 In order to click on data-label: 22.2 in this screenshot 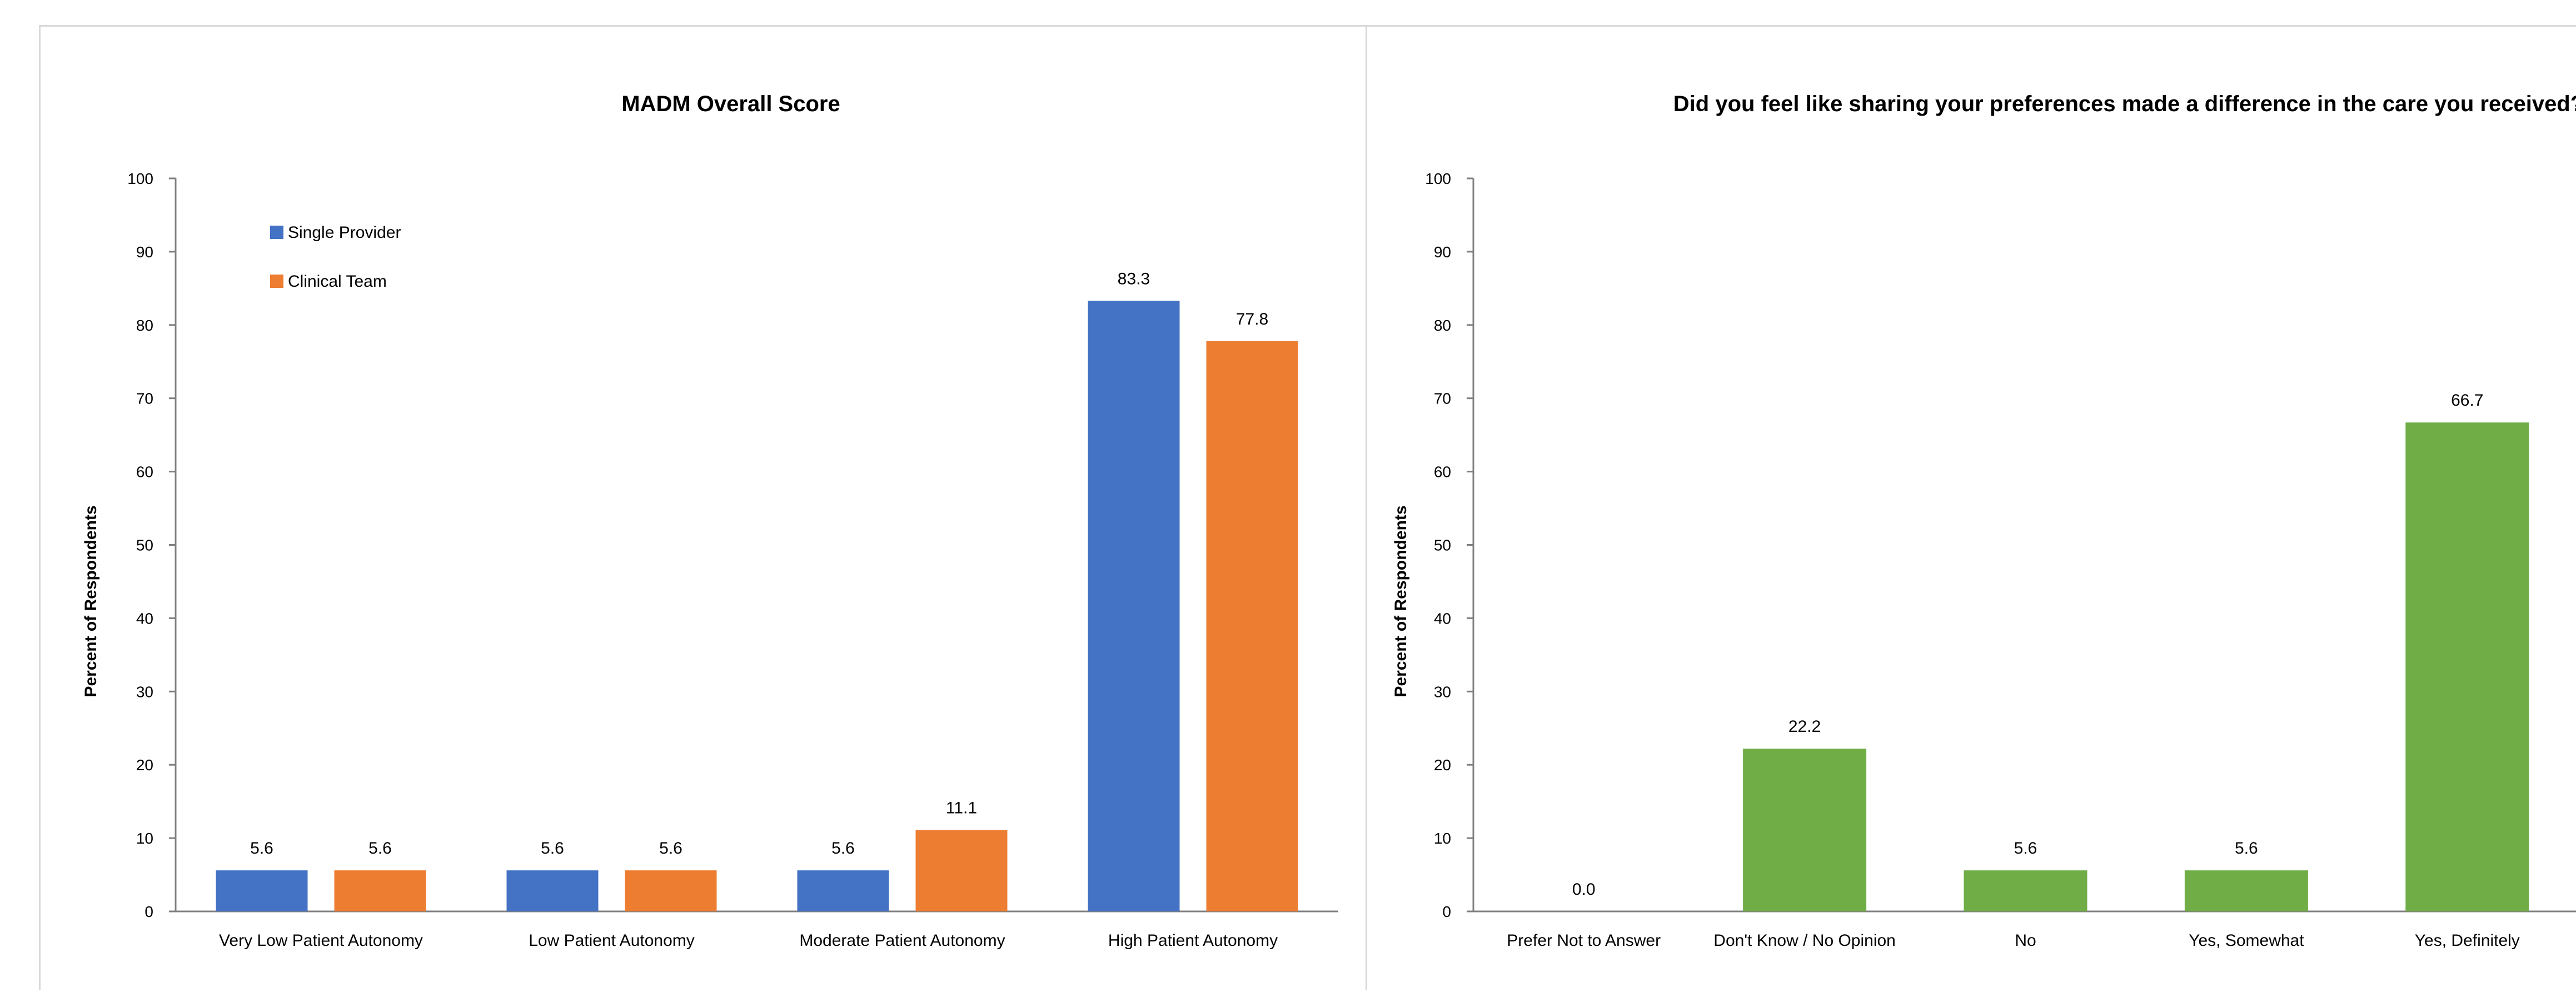, I will do `click(1804, 726)`.